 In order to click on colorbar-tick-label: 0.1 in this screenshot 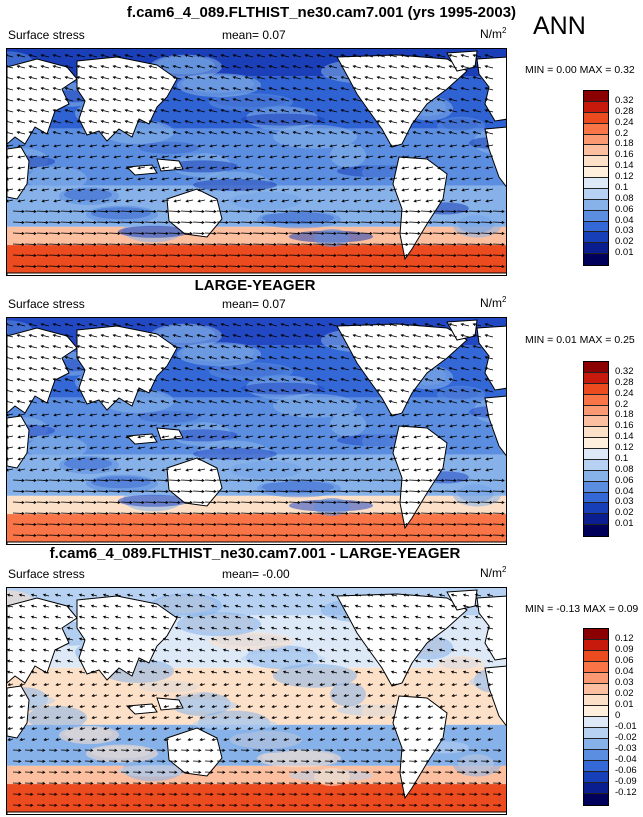, I will do `click(622, 187)`.